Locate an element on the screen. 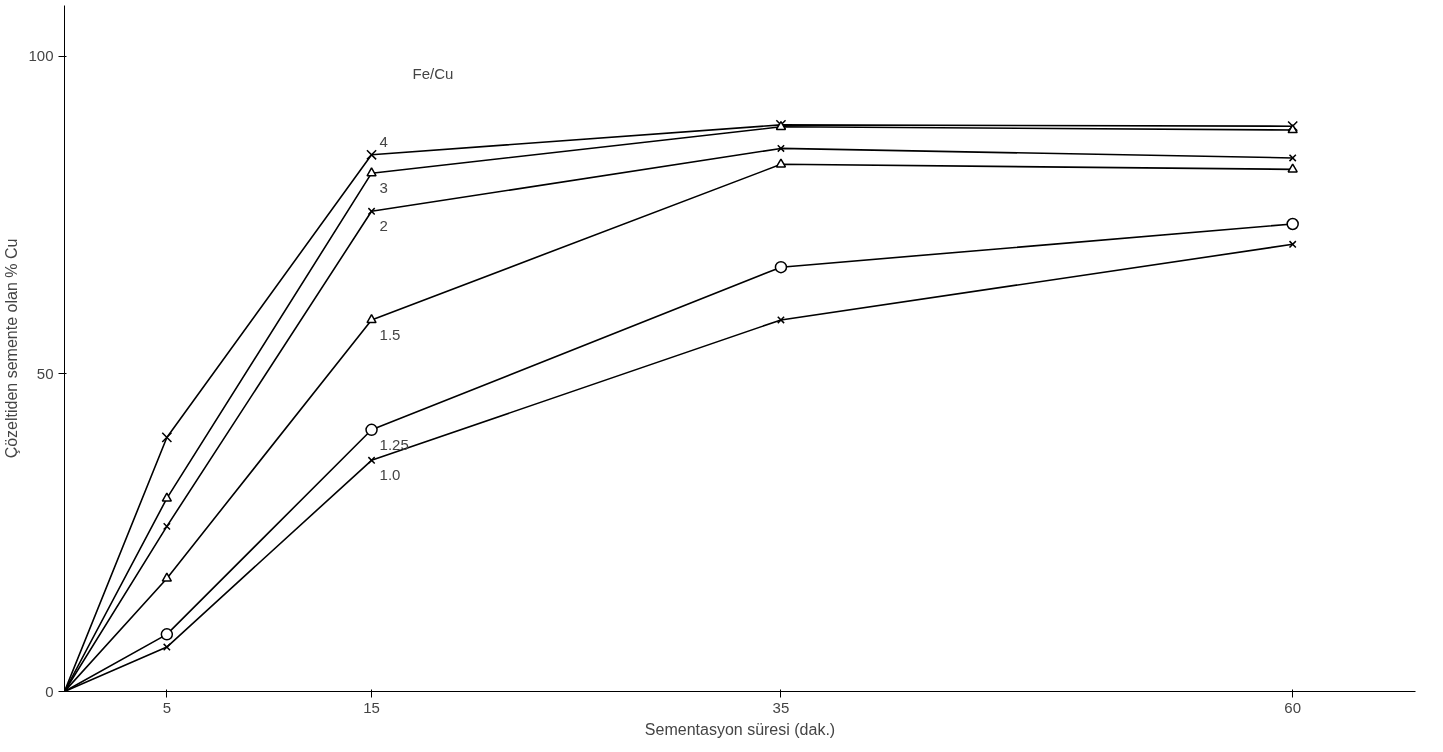  series-label: 4 is located at coordinates (383, 141).